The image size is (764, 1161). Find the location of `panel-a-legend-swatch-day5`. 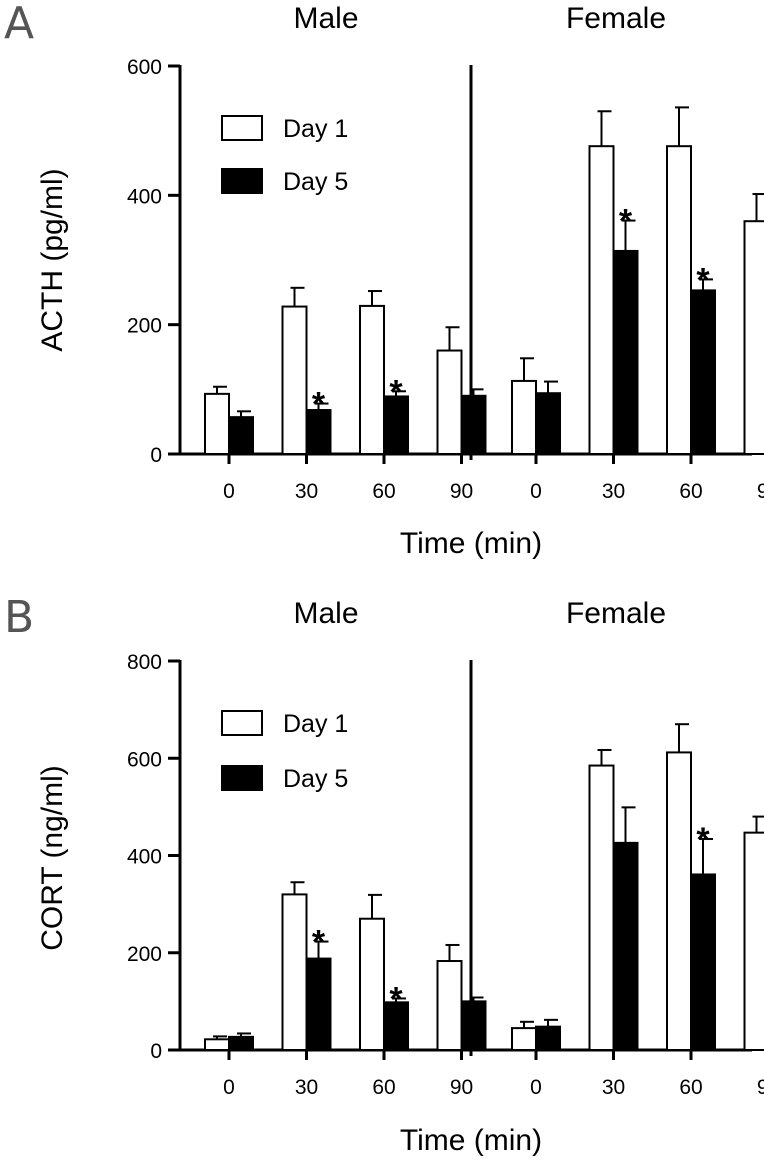

panel-a-legend-swatch-day5 is located at coordinates (242, 181).